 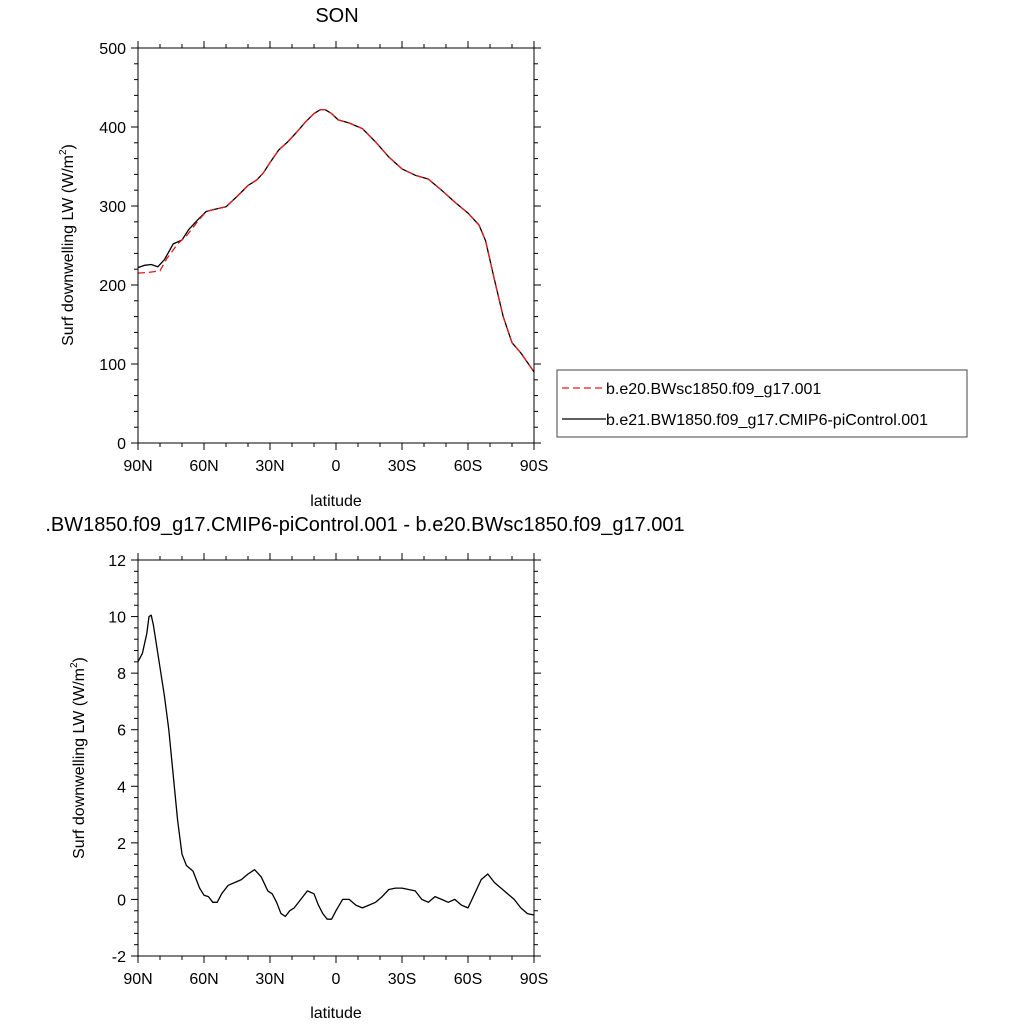 What do you see at coordinates (336, 501) in the screenshot?
I see `top-xlabel: latitude` at bounding box center [336, 501].